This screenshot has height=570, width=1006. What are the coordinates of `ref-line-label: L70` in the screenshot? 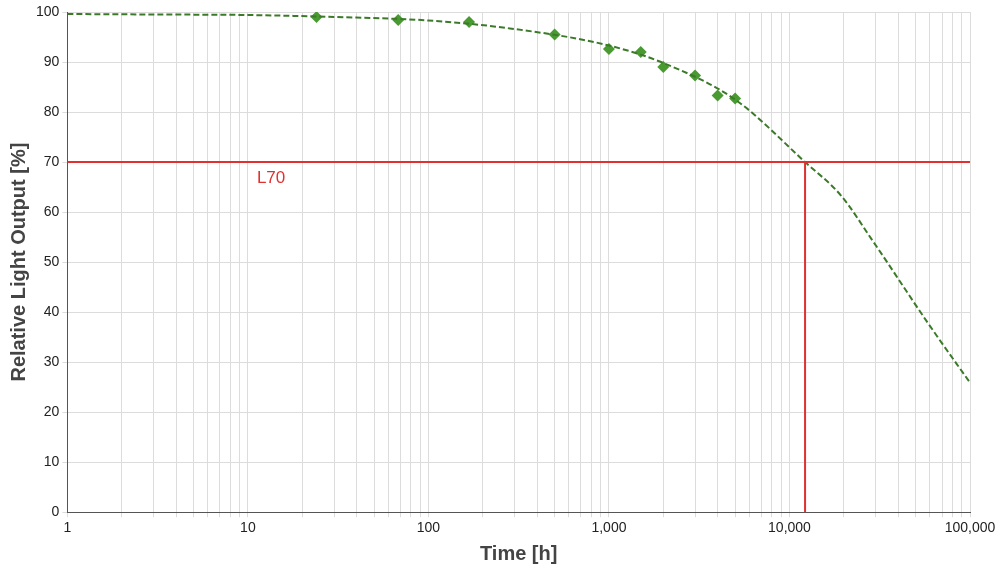 It's located at (271, 178).